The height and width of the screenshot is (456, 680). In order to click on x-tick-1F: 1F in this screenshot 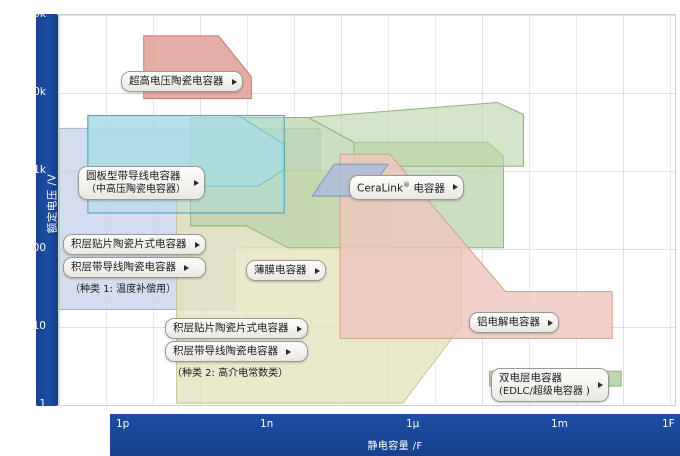, I will do `click(668, 424)`.